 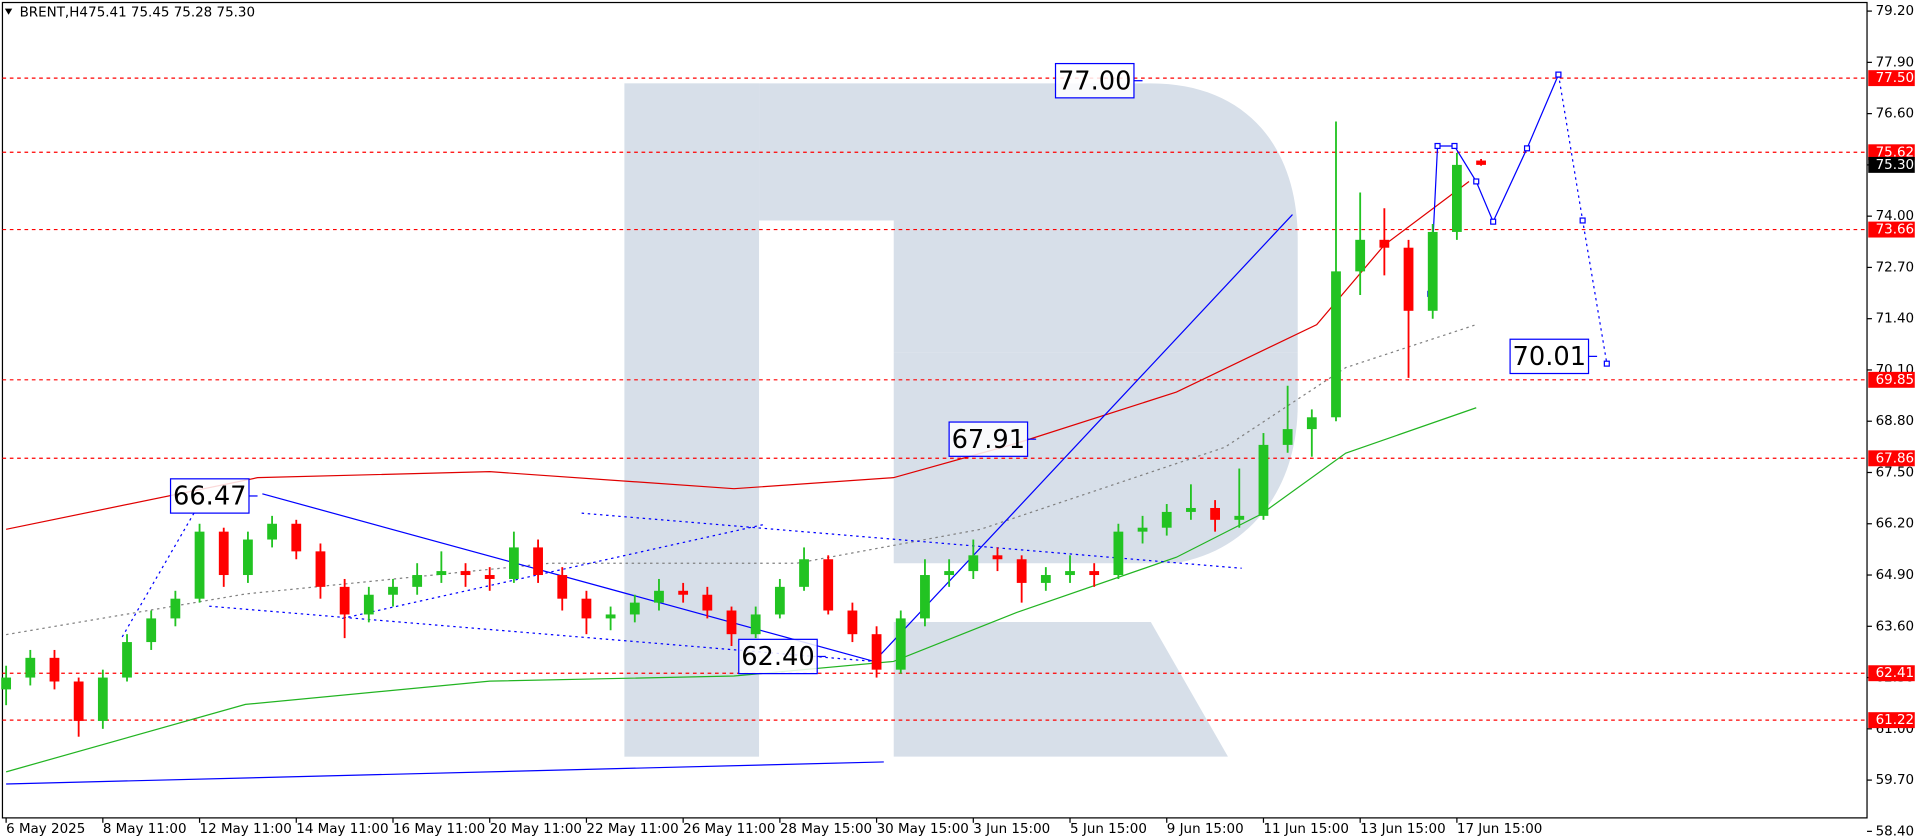 I want to click on level-tag-label: 75.62, so click(x=1895, y=152).